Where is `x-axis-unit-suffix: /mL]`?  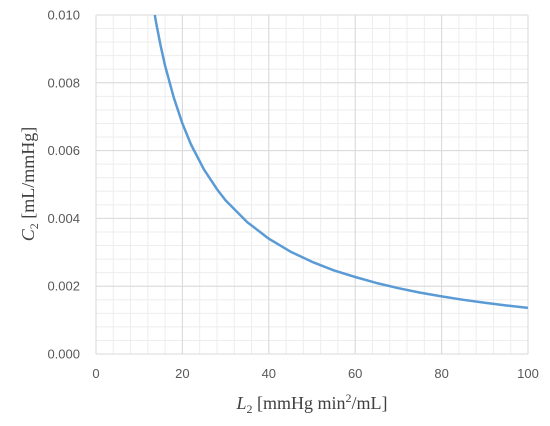
x-axis-unit-suffix: /mL] is located at coordinates (370, 403).